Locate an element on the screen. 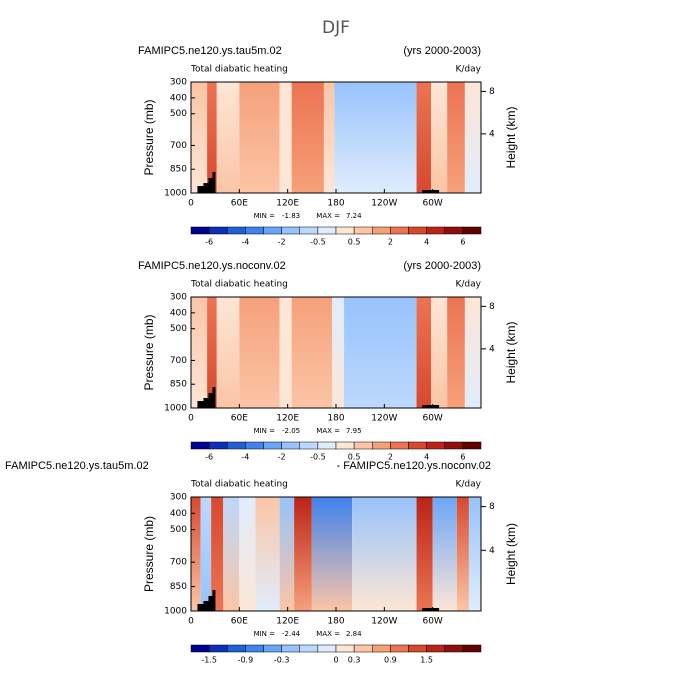 Image resolution: width=673 pixels, height=673 pixels. colorbar-label: 6 is located at coordinates (462, 242).